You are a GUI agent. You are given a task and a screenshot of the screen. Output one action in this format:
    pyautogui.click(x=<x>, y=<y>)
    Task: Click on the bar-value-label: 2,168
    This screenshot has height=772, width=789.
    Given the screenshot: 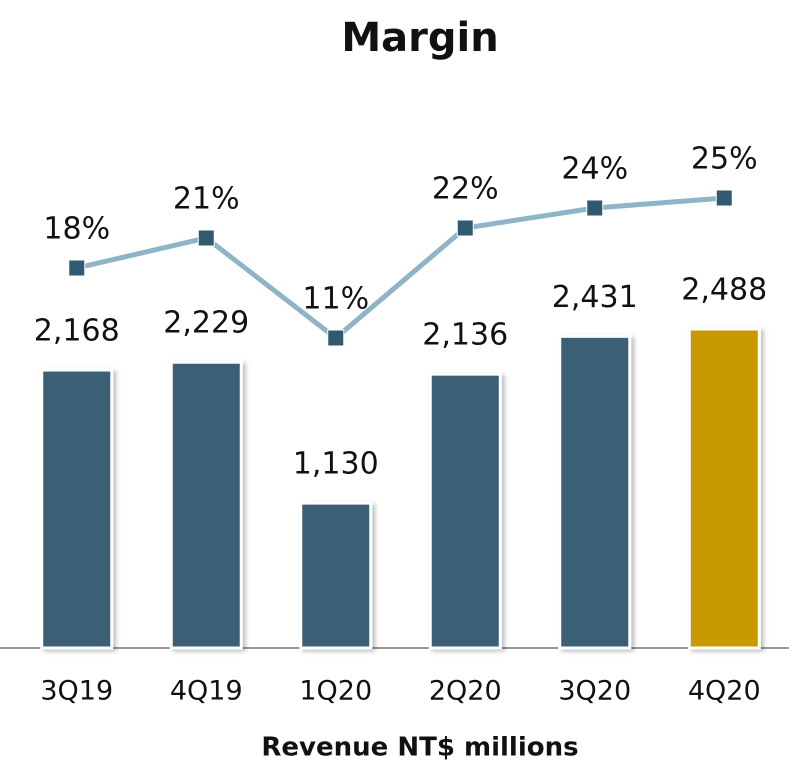 What is the action you would take?
    pyautogui.click(x=77, y=331)
    